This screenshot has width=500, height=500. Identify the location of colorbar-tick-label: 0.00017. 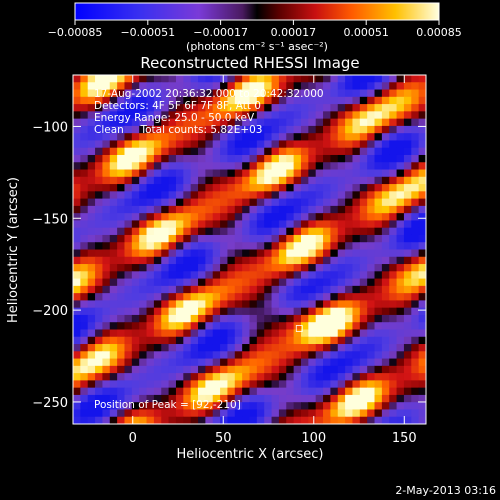
(294, 32).